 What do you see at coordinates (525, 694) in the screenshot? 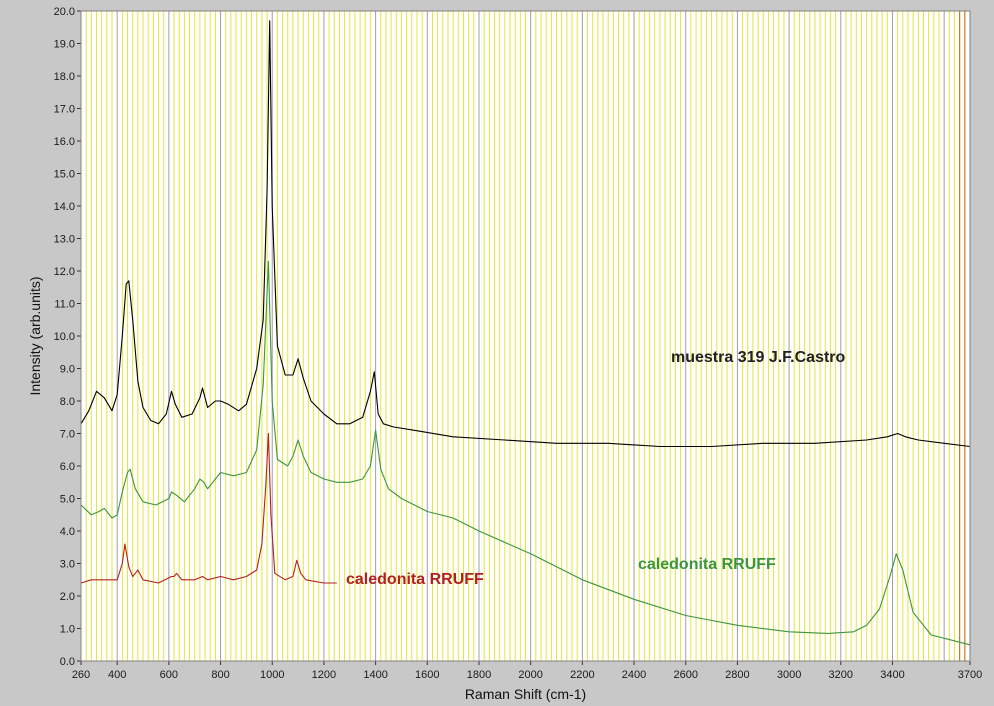
I see `x-axis-title: Raman Shift (cm-1)` at bounding box center [525, 694].